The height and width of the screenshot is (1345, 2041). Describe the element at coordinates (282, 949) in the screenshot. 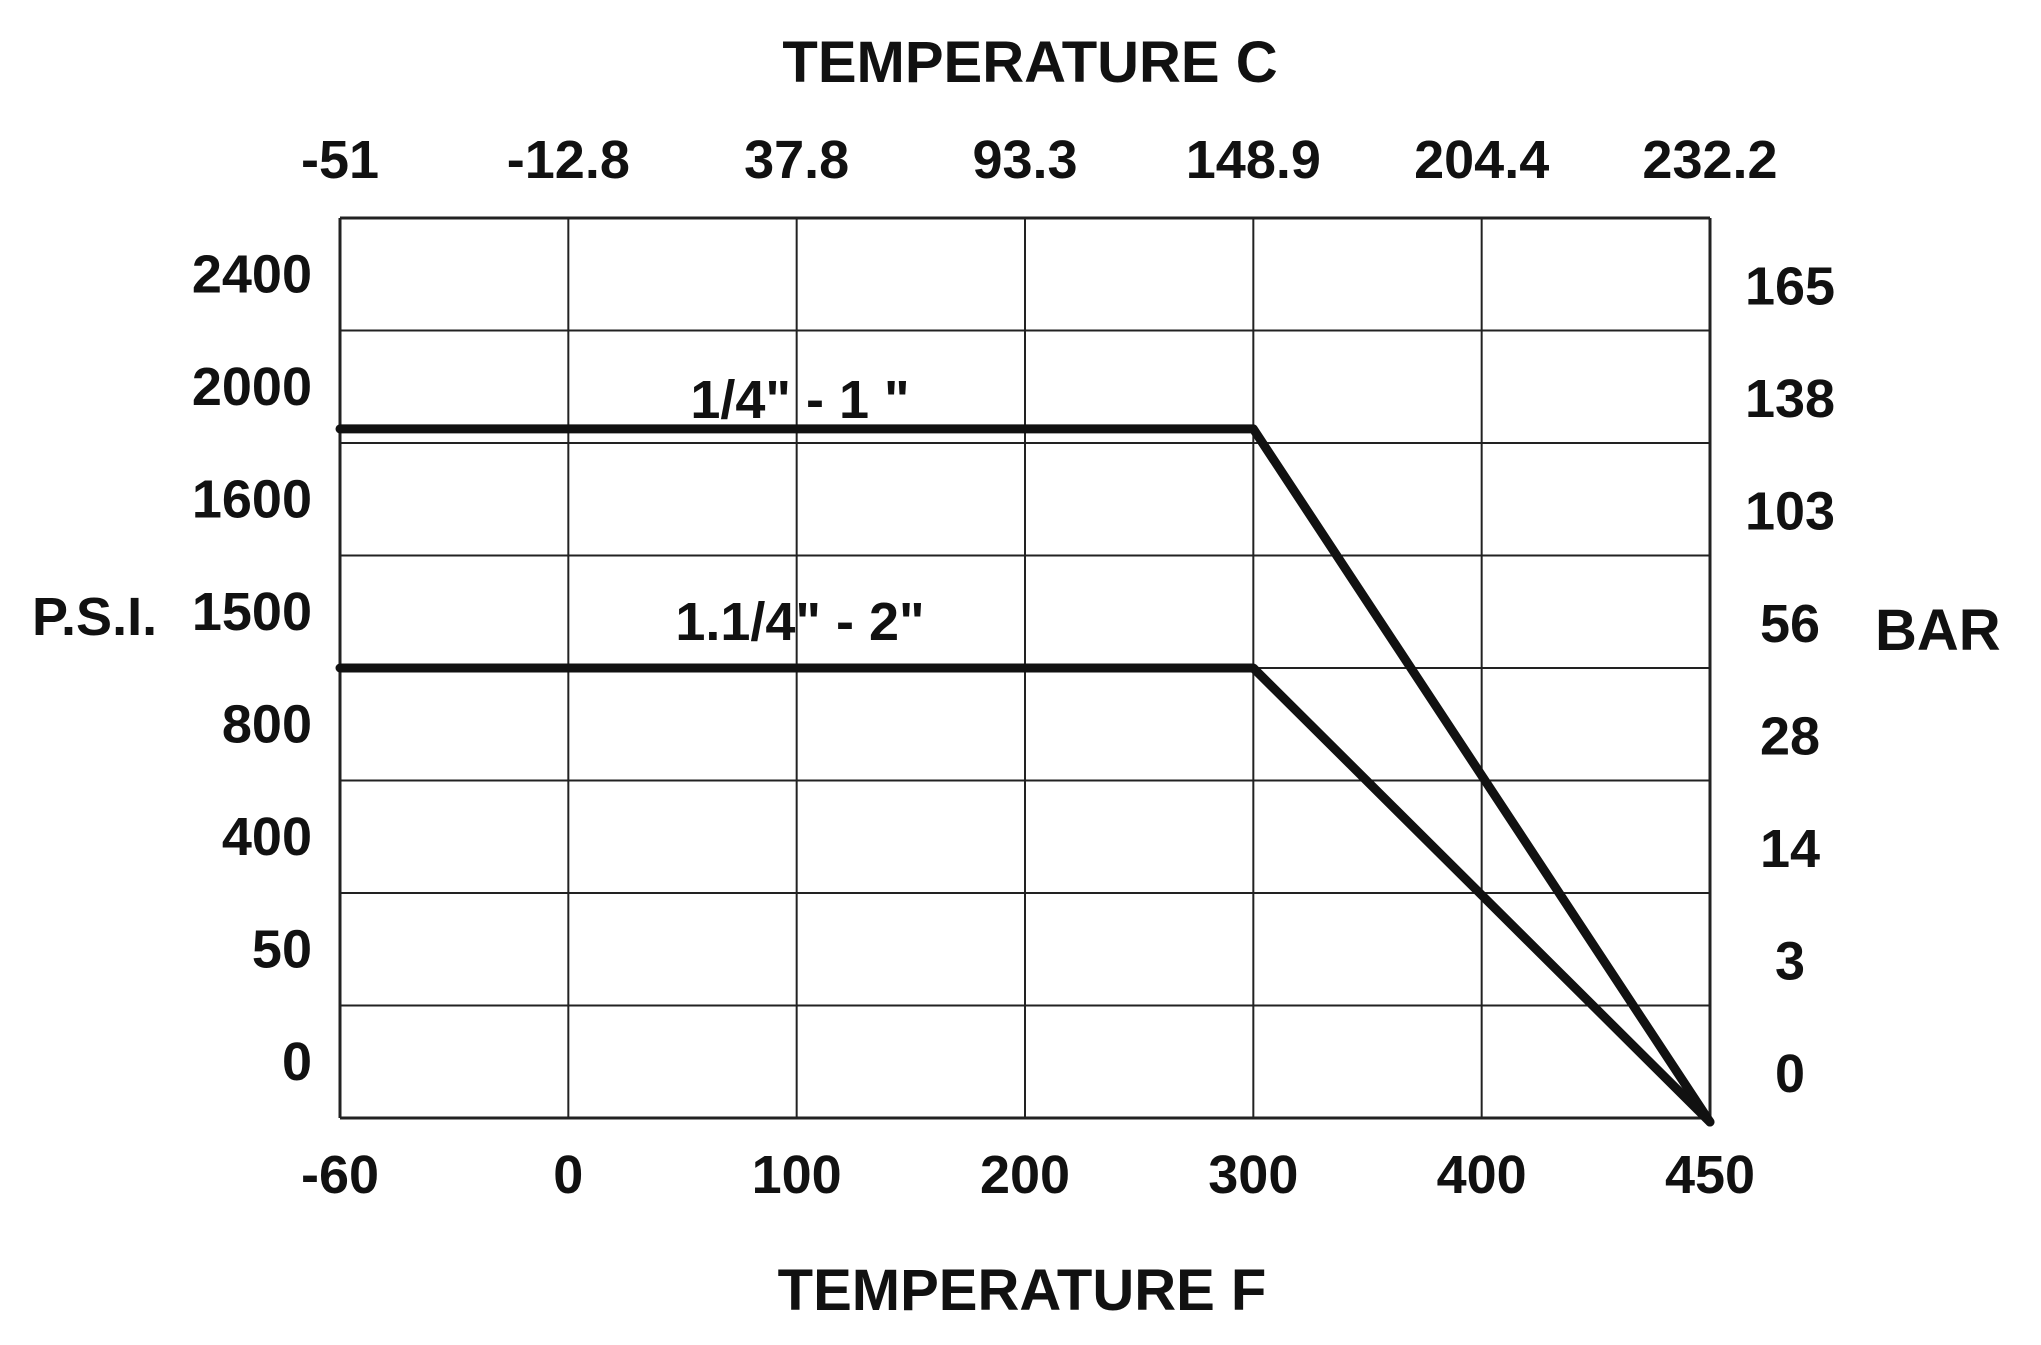

I see `left-tick-label: 50` at that location.